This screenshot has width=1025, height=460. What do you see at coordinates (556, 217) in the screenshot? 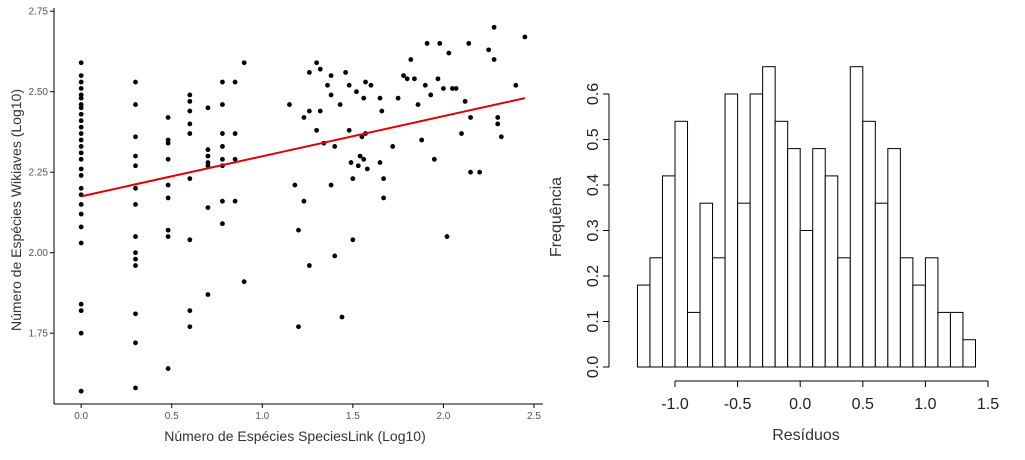
I see `histogram-y-axis-label: Frequência` at bounding box center [556, 217].